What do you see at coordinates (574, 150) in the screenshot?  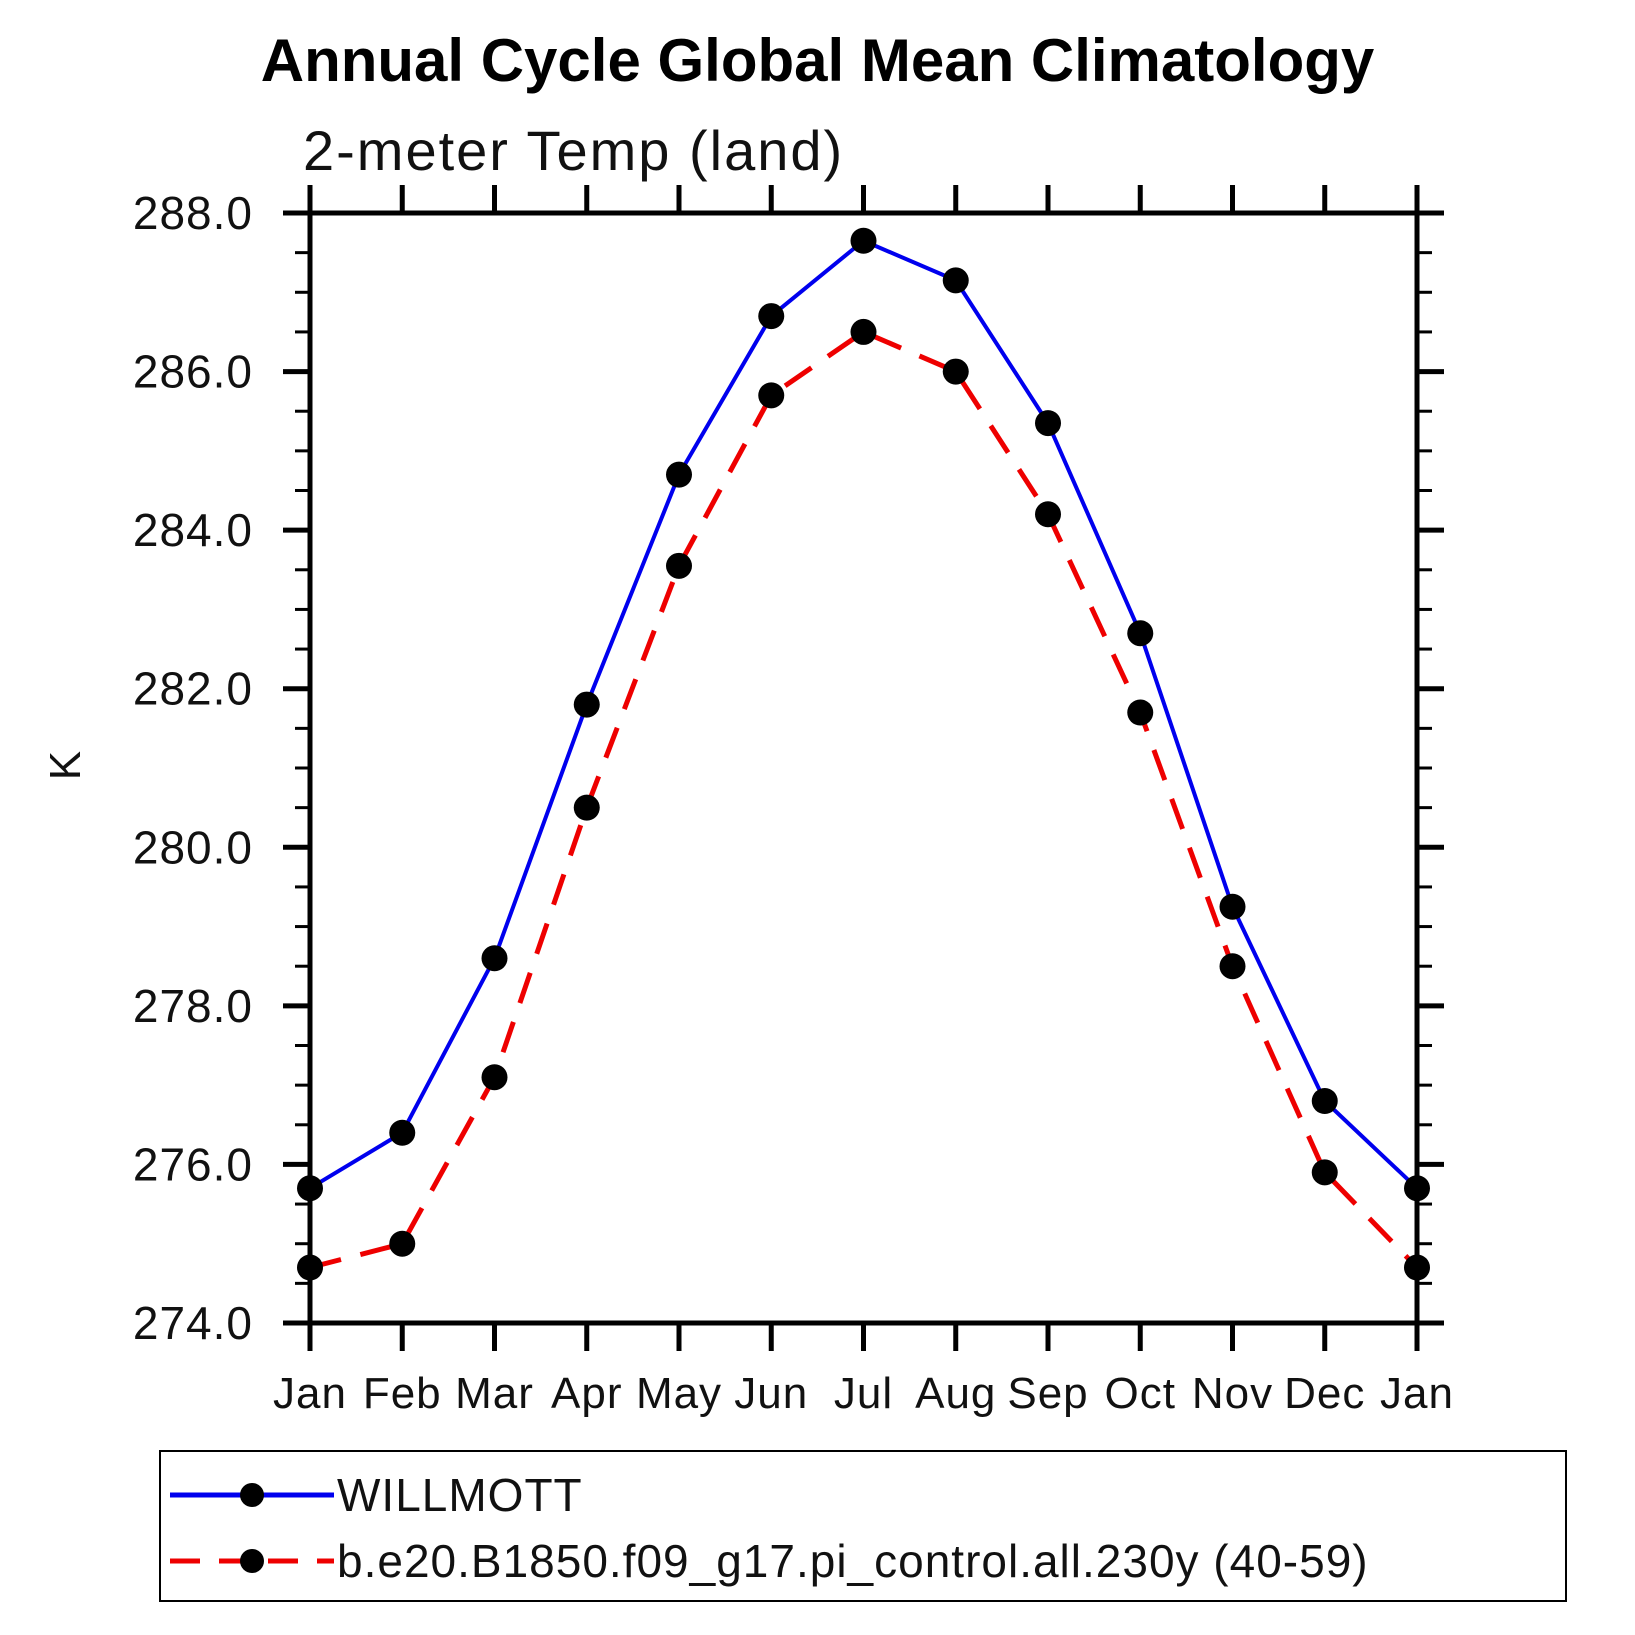 I see `chart-subtitle: 2-meter Temp (land)` at bounding box center [574, 150].